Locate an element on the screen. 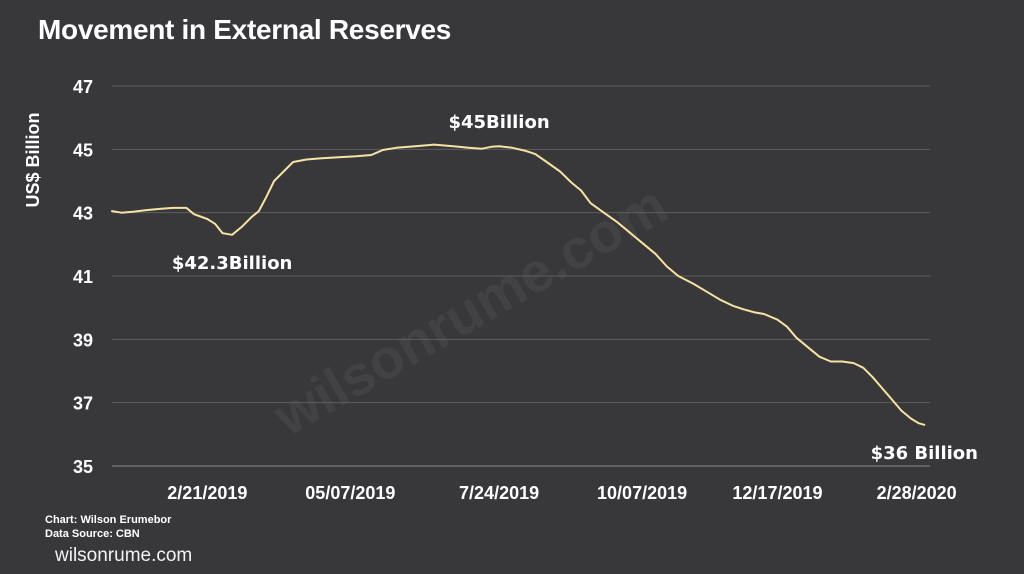 The height and width of the screenshot is (574, 1024). chart-title: Movement in External Reserves is located at coordinates (245, 29).